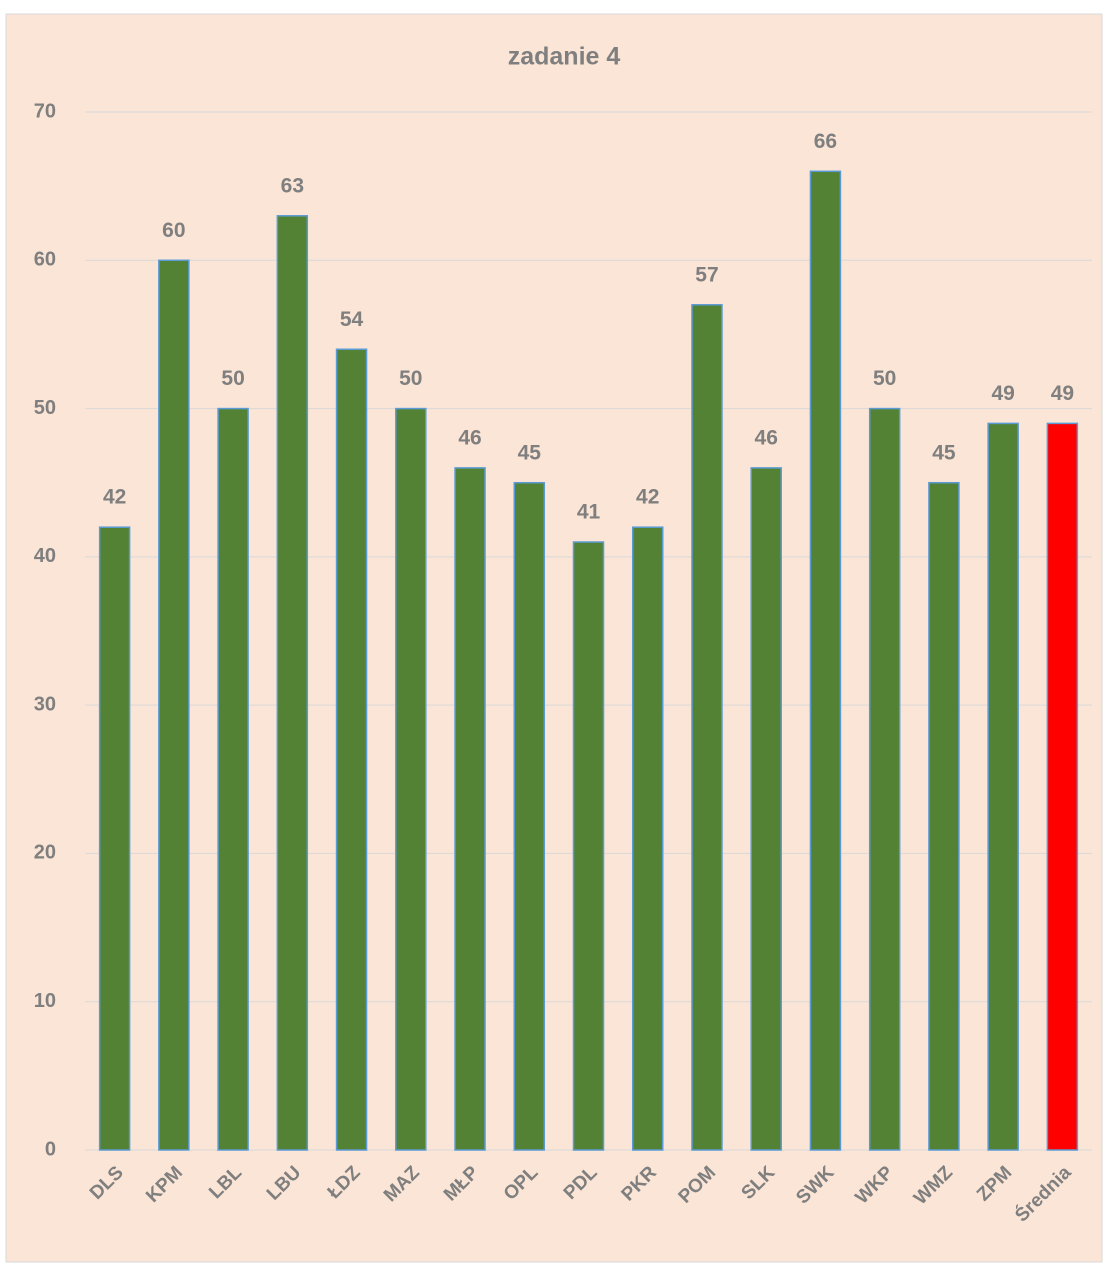 The width and height of the screenshot is (1108, 1268). What do you see at coordinates (173, 230) in the screenshot?
I see `data-label: 60` at bounding box center [173, 230].